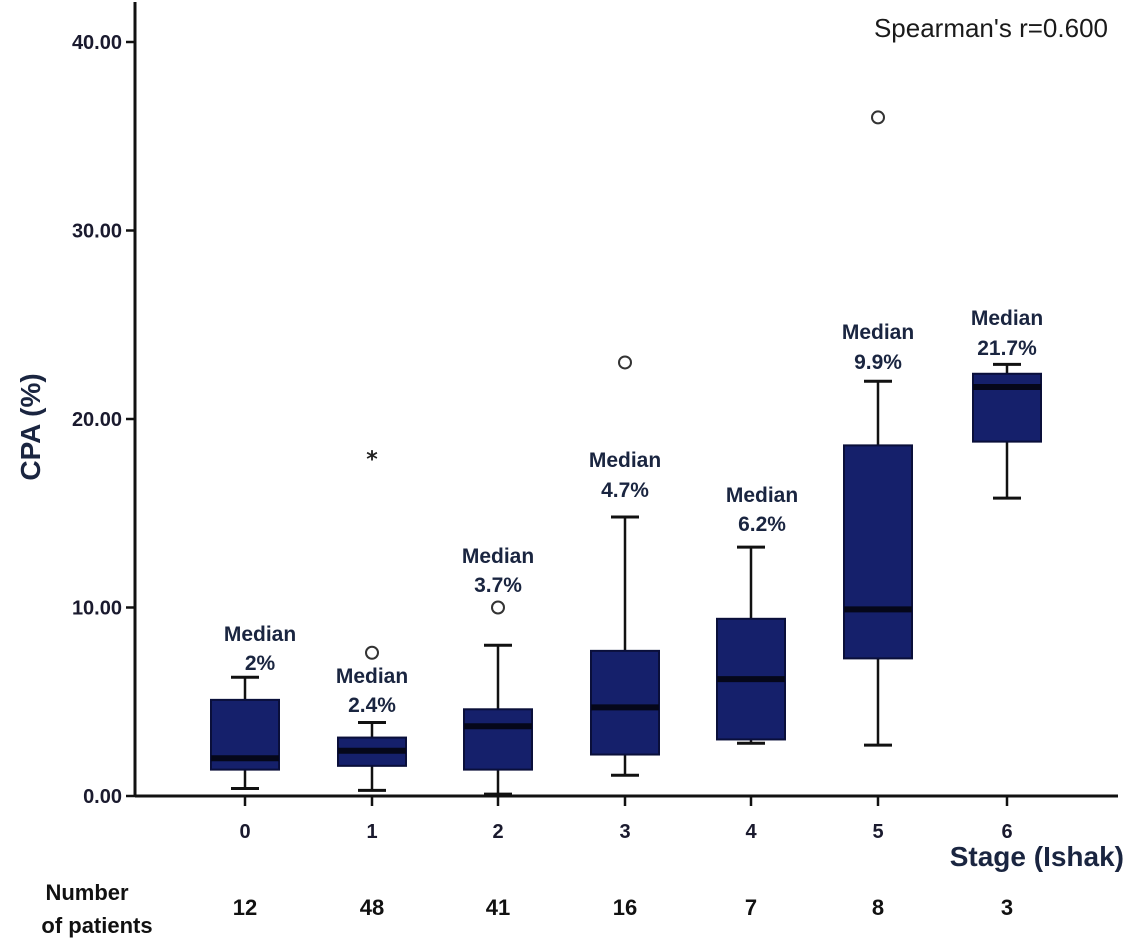 Image resolution: width=1128 pixels, height=943 pixels. Describe the element at coordinates (624, 832) in the screenshot. I see `x-tick-label: 3` at that location.